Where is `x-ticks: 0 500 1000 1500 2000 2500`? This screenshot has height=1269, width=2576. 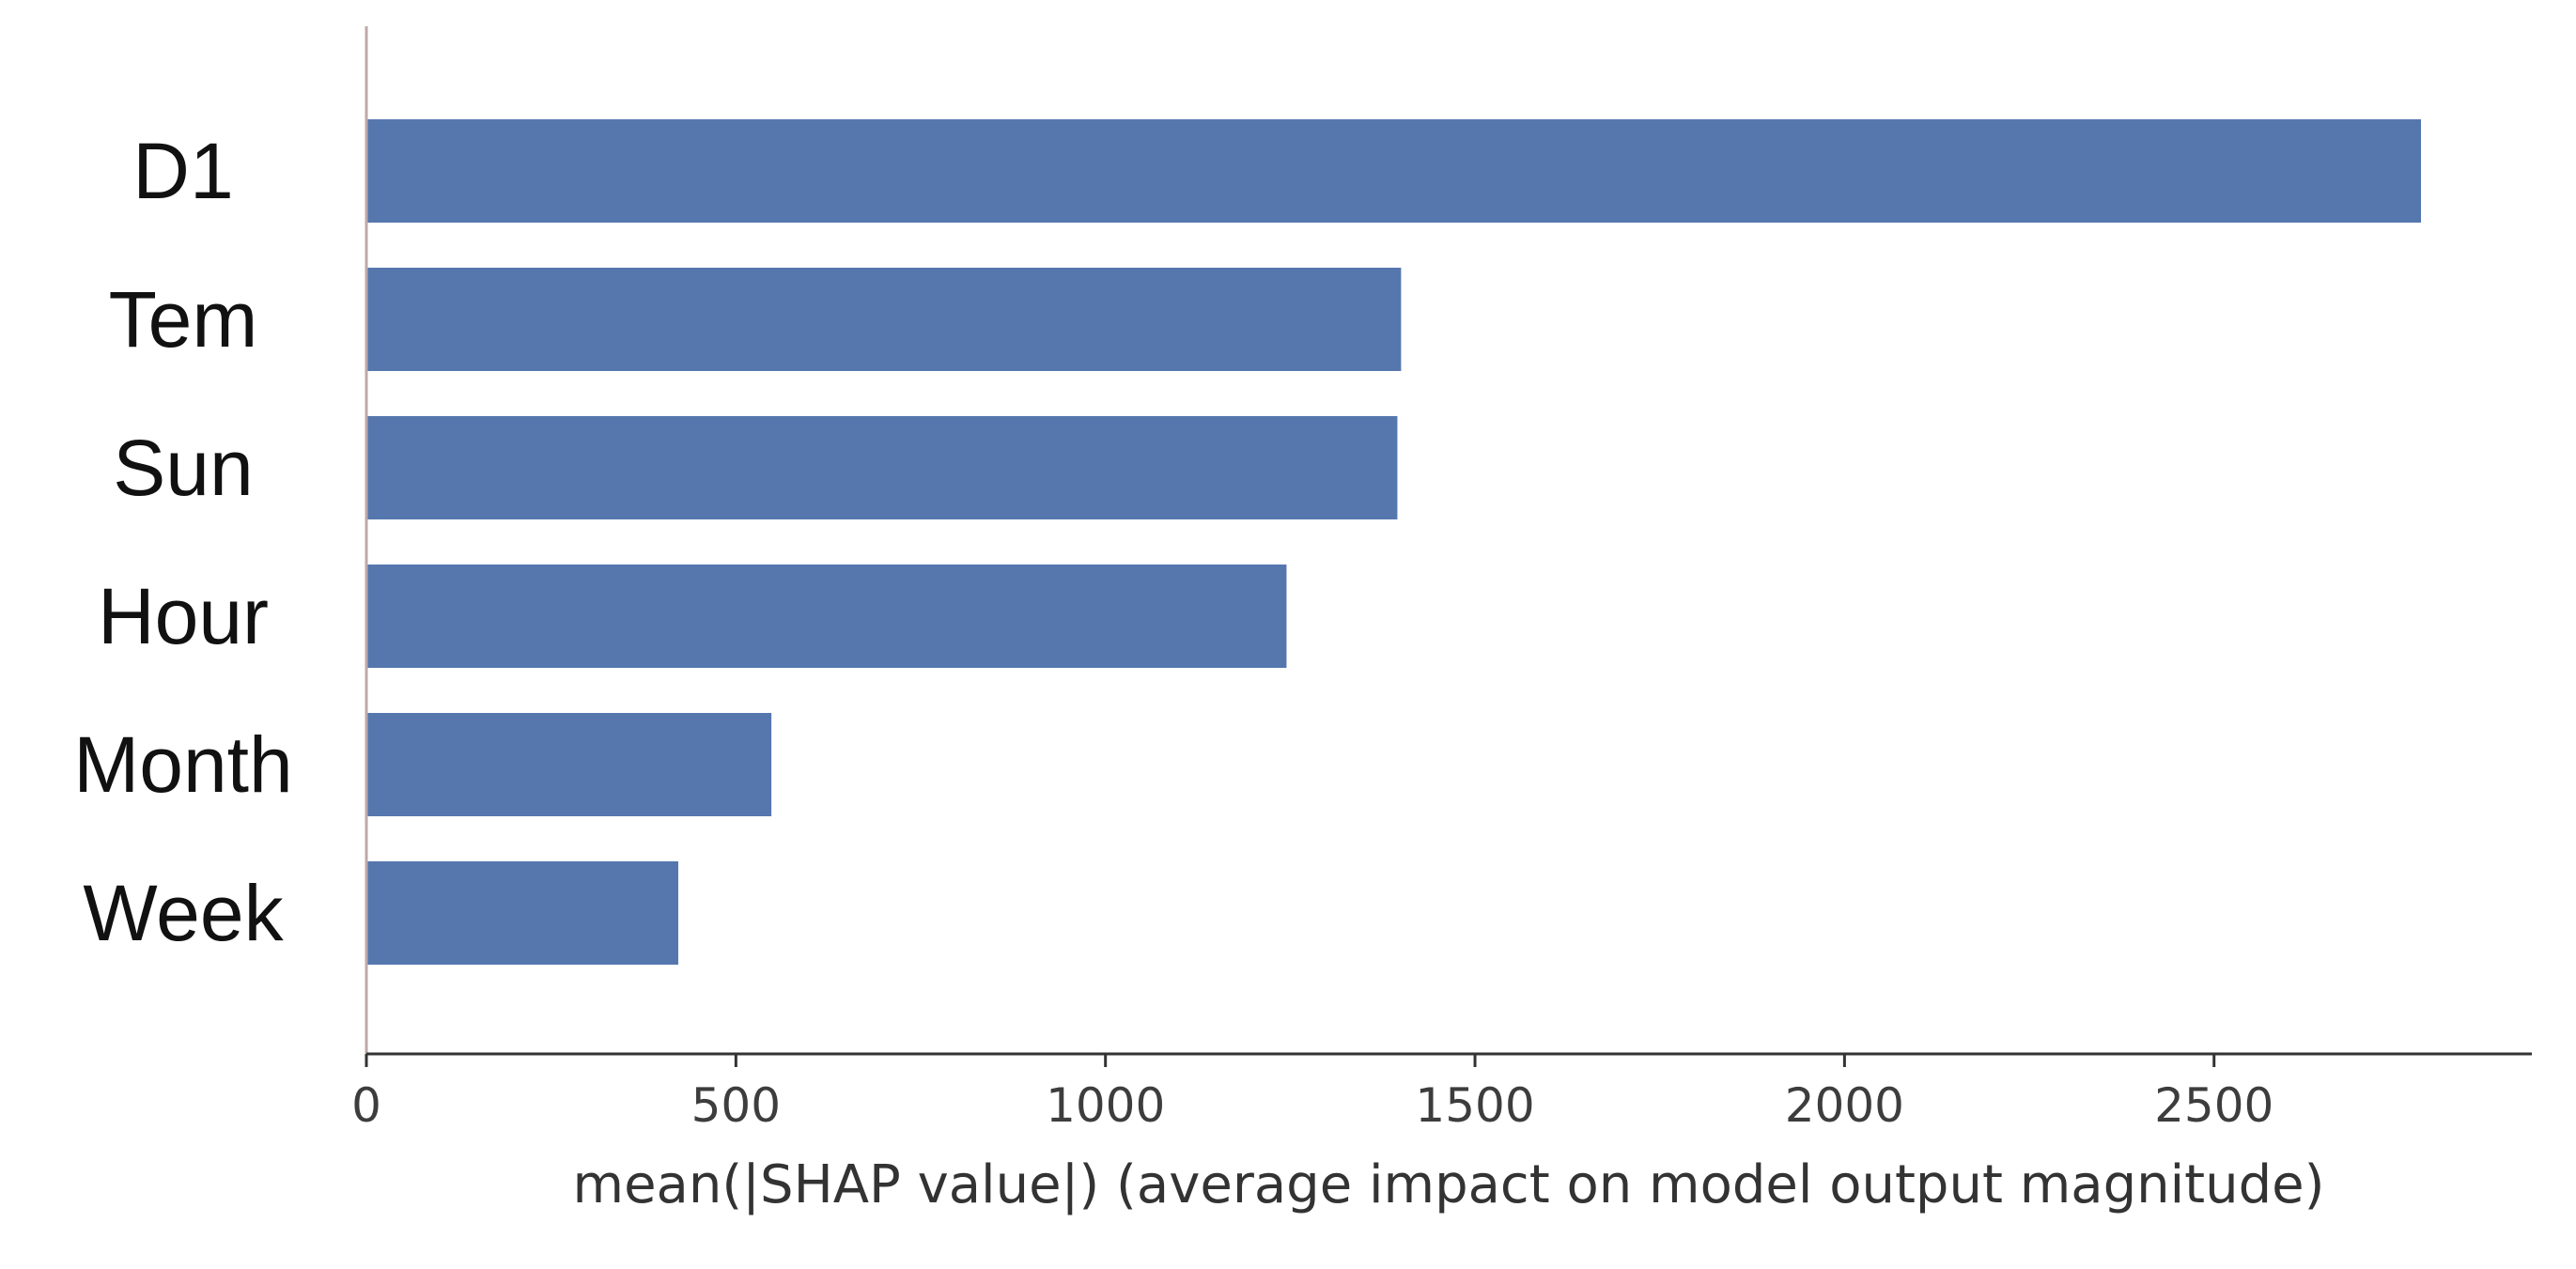
x-ticks: 0 500 1000 1500 2000 2500 is located at coordinates (1312, 1093).